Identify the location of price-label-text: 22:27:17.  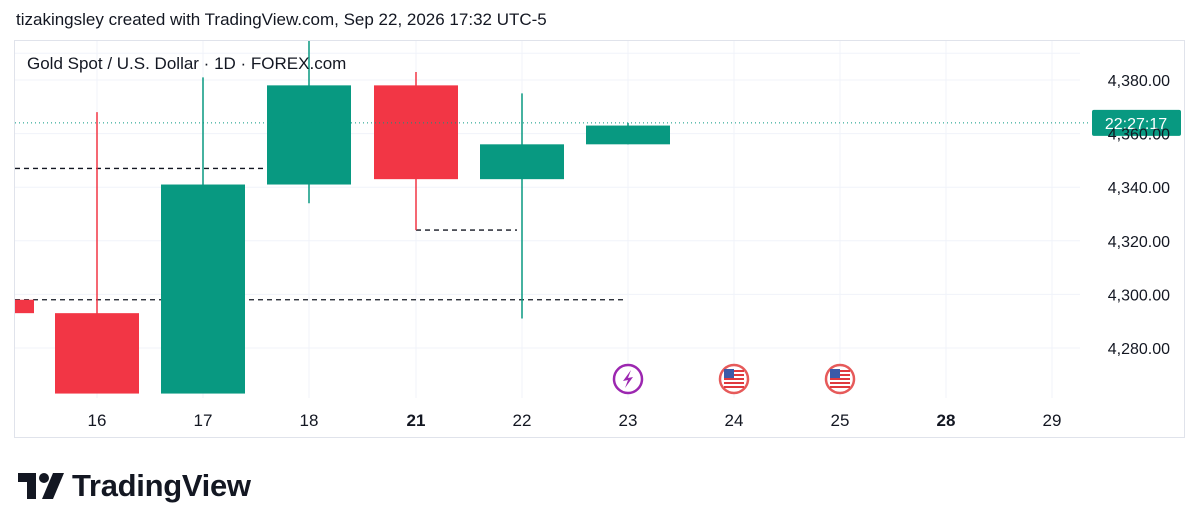
(1136, 124).